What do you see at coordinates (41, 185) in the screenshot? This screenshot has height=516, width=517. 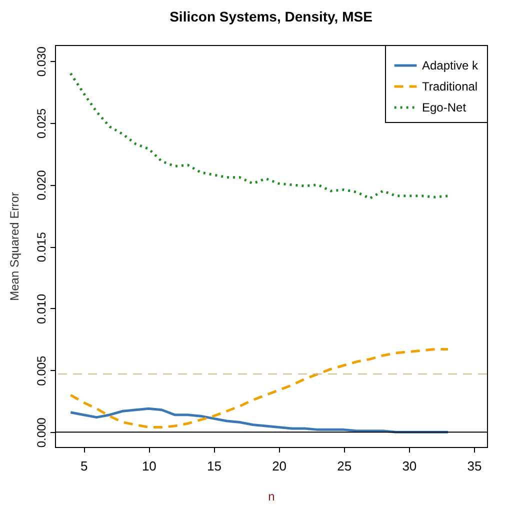 I see `y-tick-label: 0.020` at bounding box center [41, 185].